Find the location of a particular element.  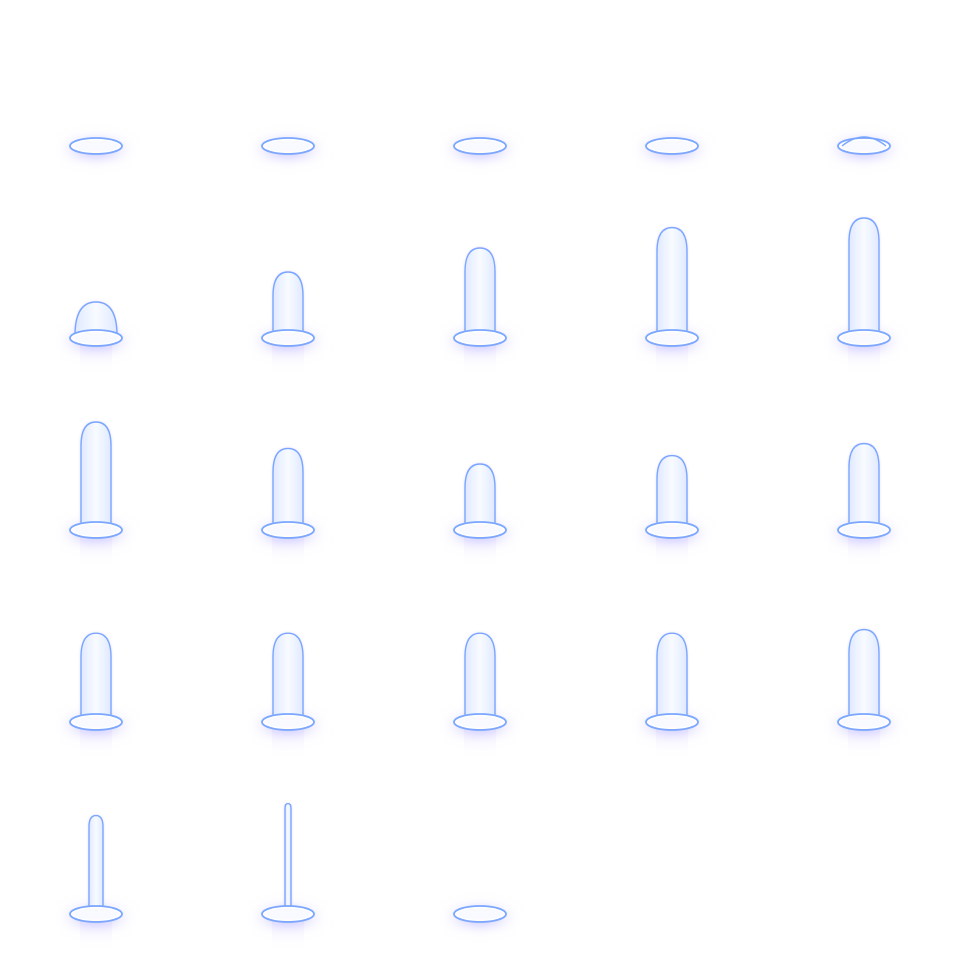

portal-dome is located at coordinates (864, 141).